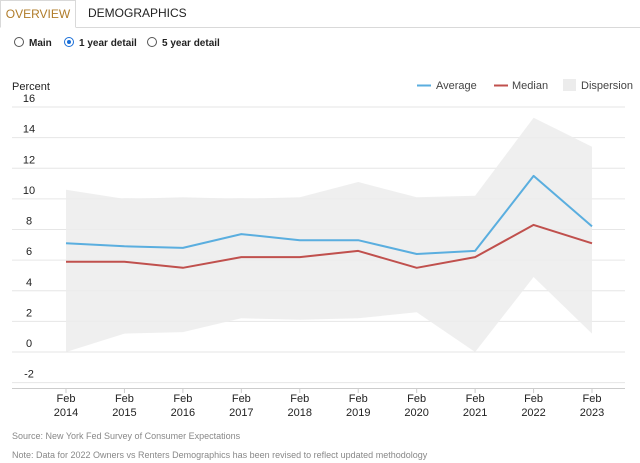 This screenshot has height=463, width=640. What do you see at coordinates (29, 222) in the screenshot?
I see `y-tick-label: 8` at bounding box center [29, 222].